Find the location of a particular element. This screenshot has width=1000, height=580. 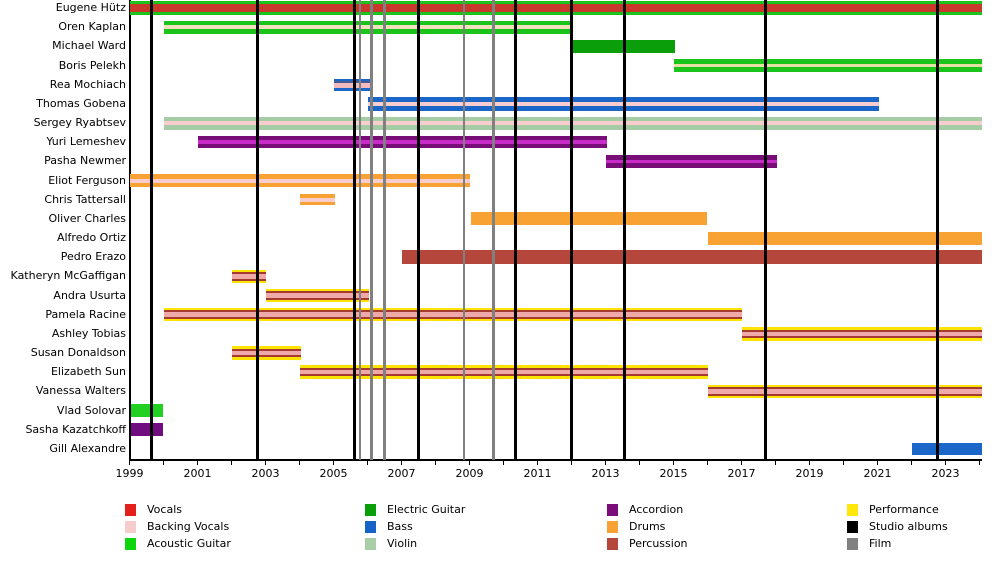

x-tick-label: 2001 is located at coordinates (197, 473).